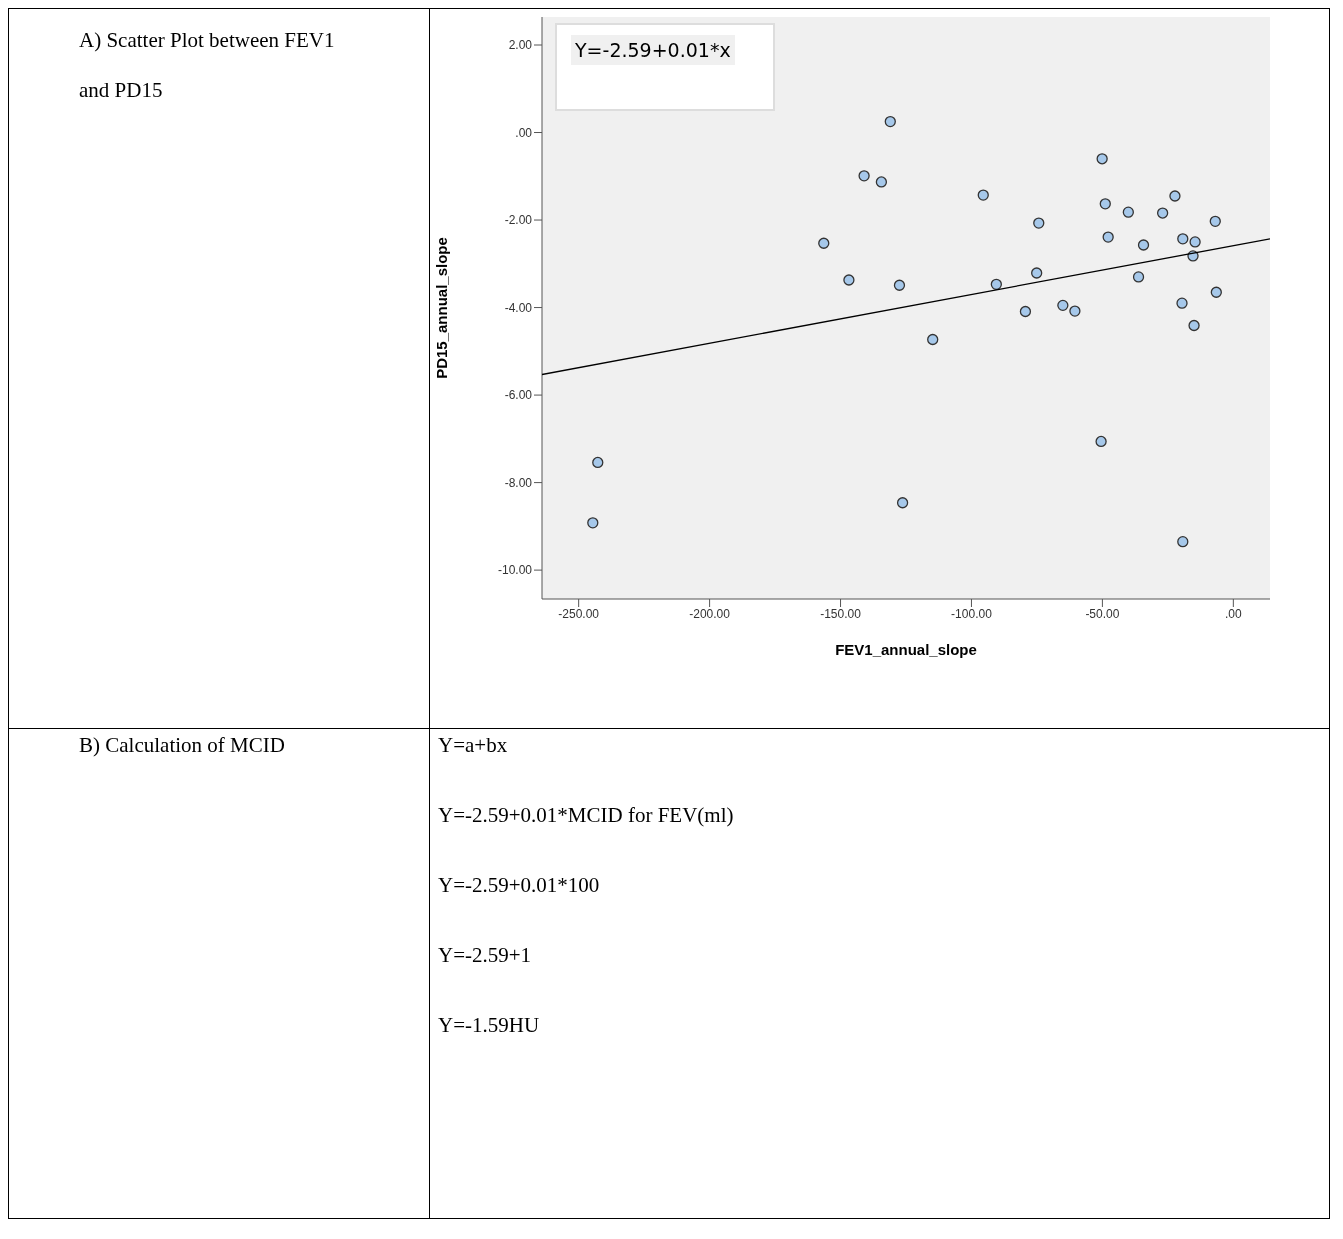  What do you see at coordinates (841, 613) in the screenshot?
I see `x-tick-label: -150.00` at bounding box center [841, 613].